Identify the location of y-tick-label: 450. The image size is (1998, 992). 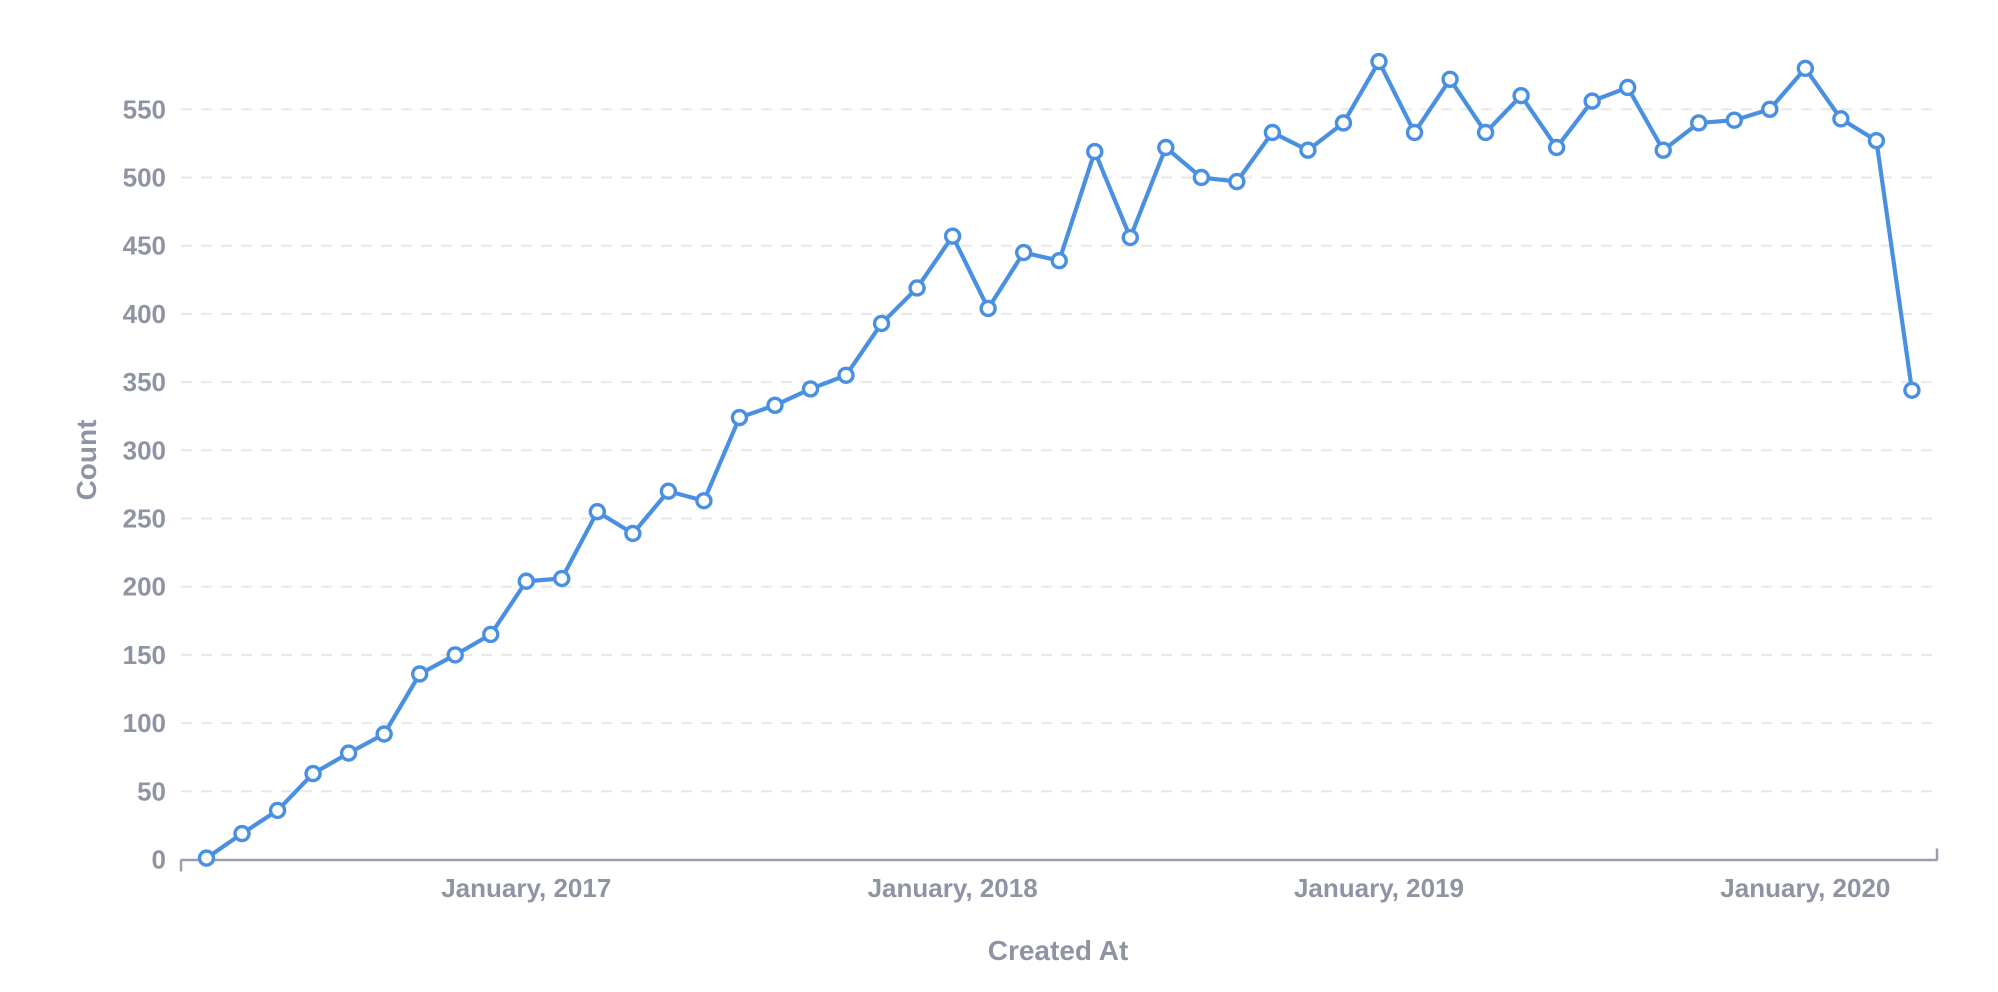
(144, 246).